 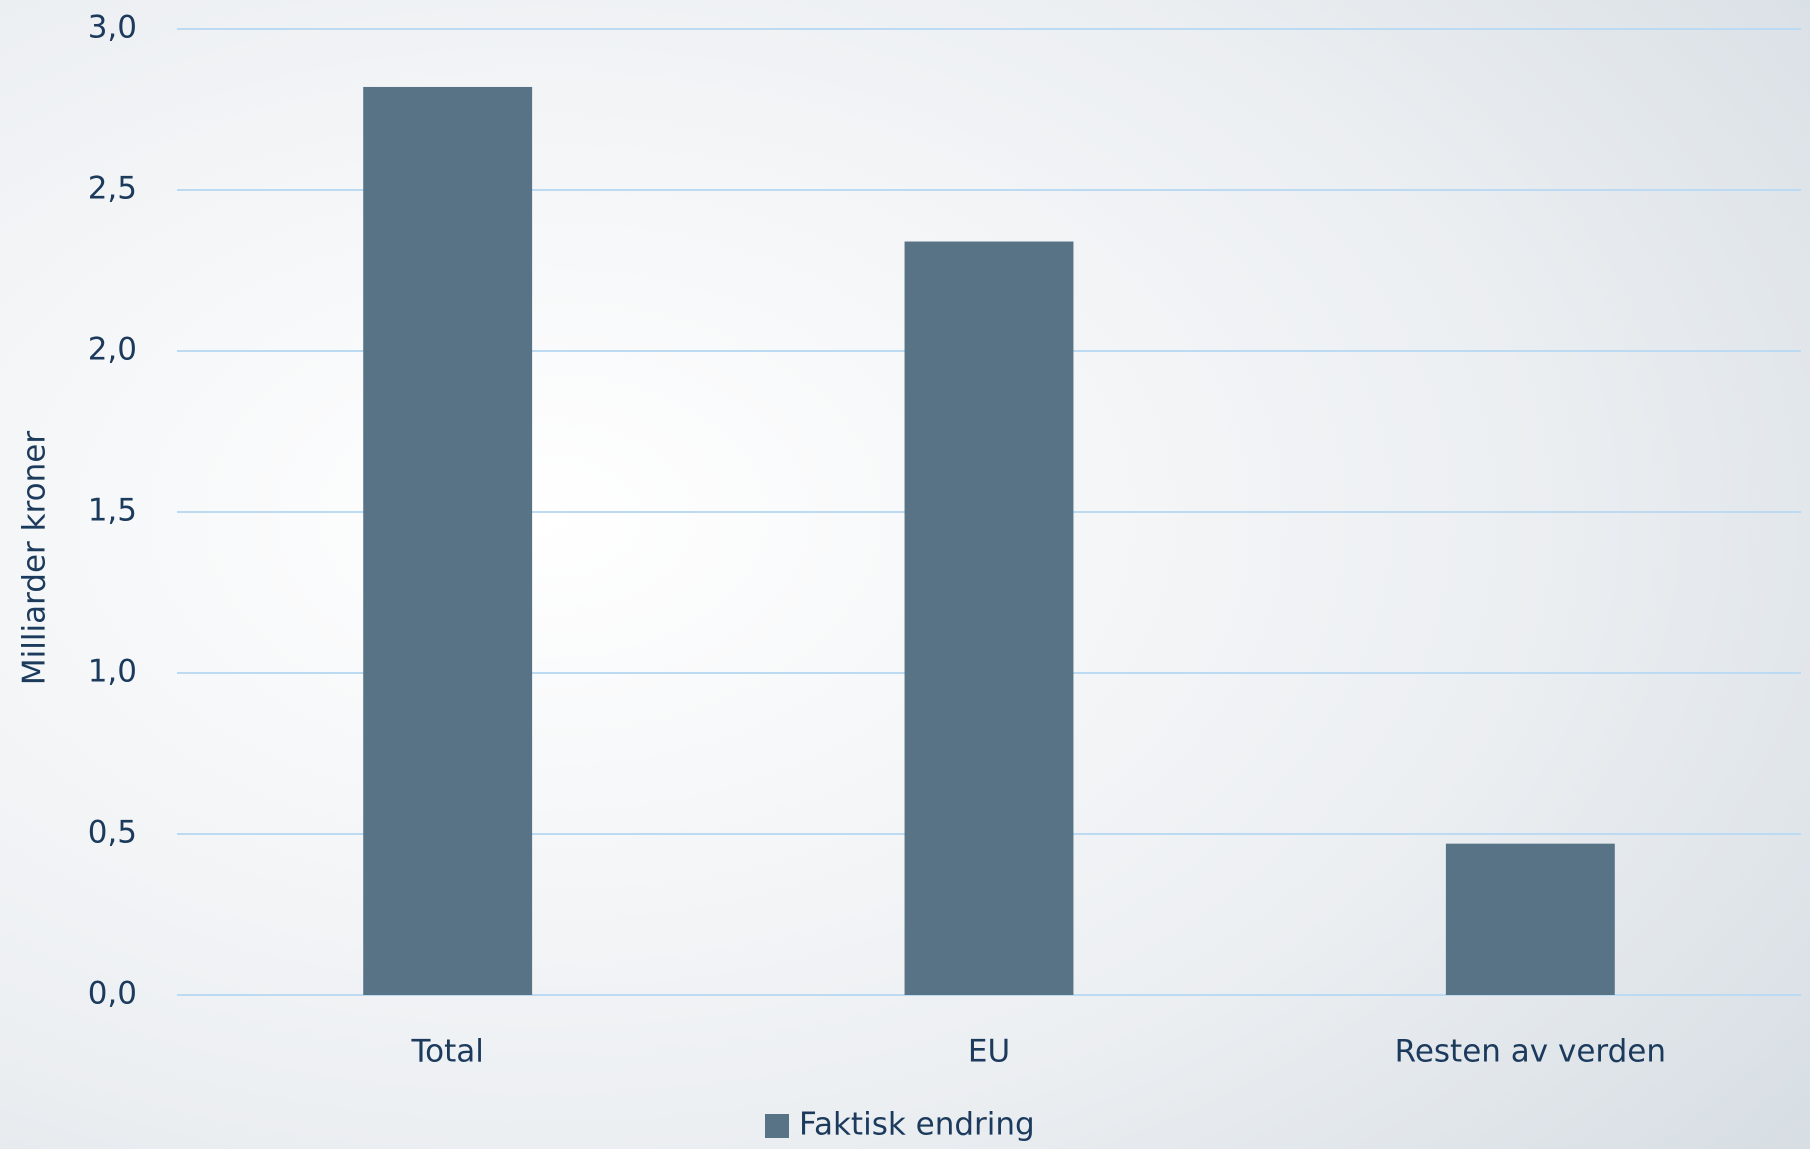 I want to click on y-tick-label: 2,0, so click(x=112, y=350).